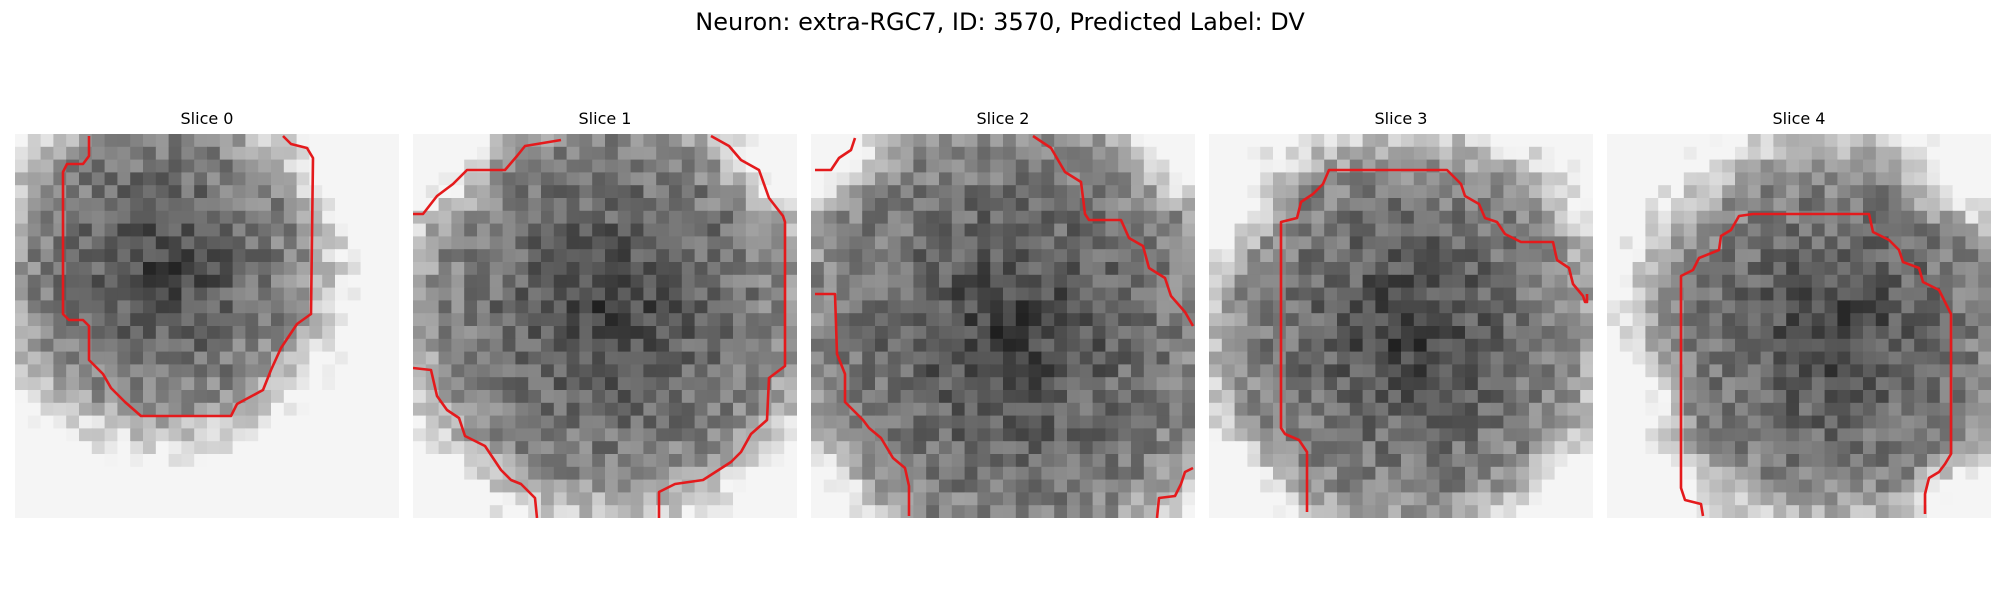 This screenshot has height=600, width=2000. What do you see at coordinates (1003, 118) in the screenshot?
I see `slice-title: Slice 2` at bounding box center [1003, 118].